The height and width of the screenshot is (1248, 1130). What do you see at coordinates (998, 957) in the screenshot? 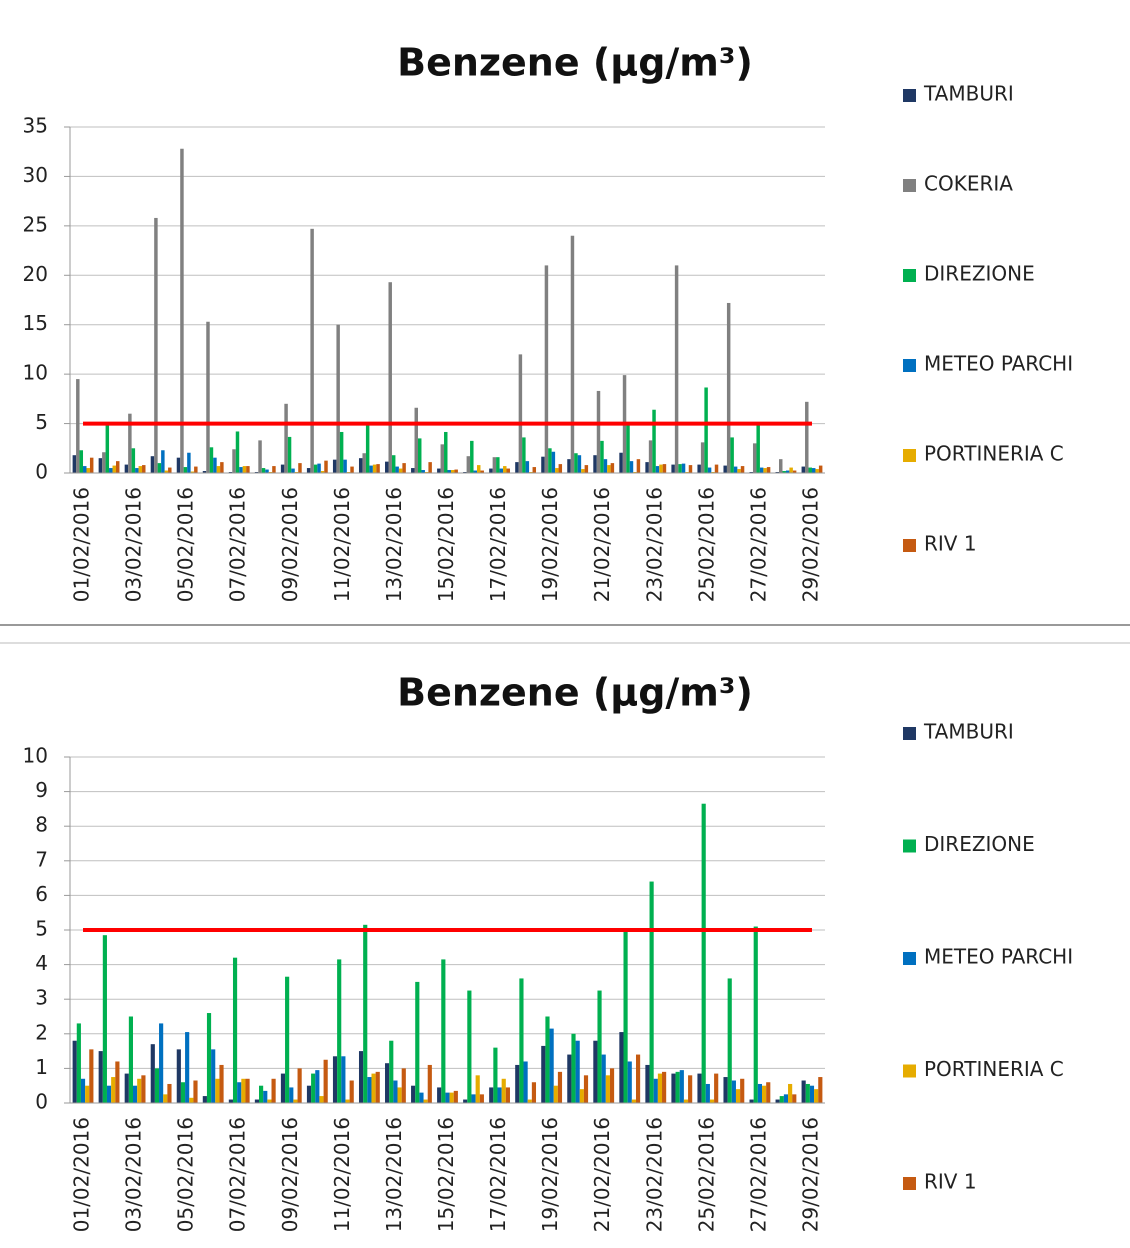
I see `legend-label: METEO PARCHI` at bounding box center [998, 957].